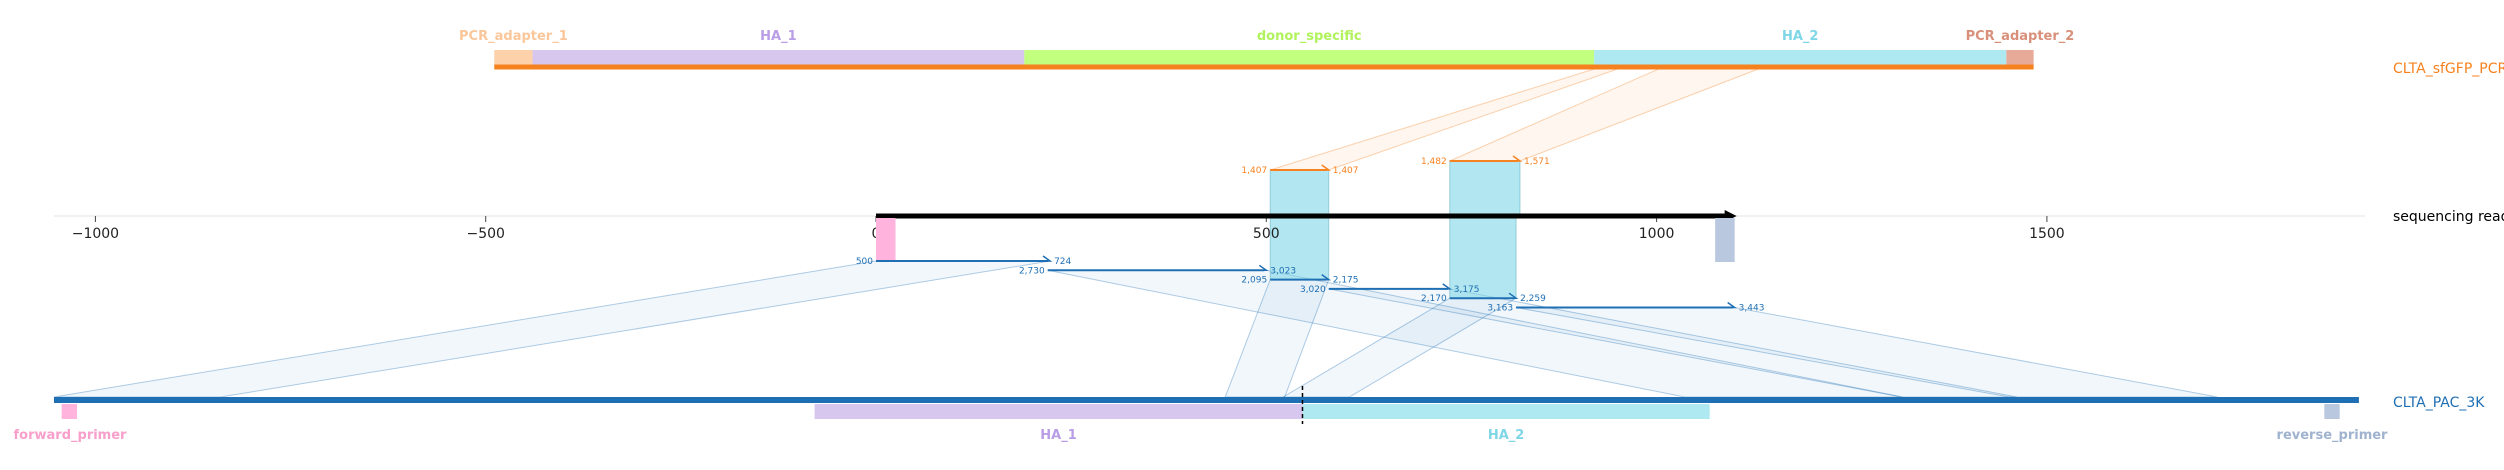  What do you see at coordinates (1313, 290) in the screenshot?
I see `alignment-start-label: 3,020` at bounding box center [1313, 290].